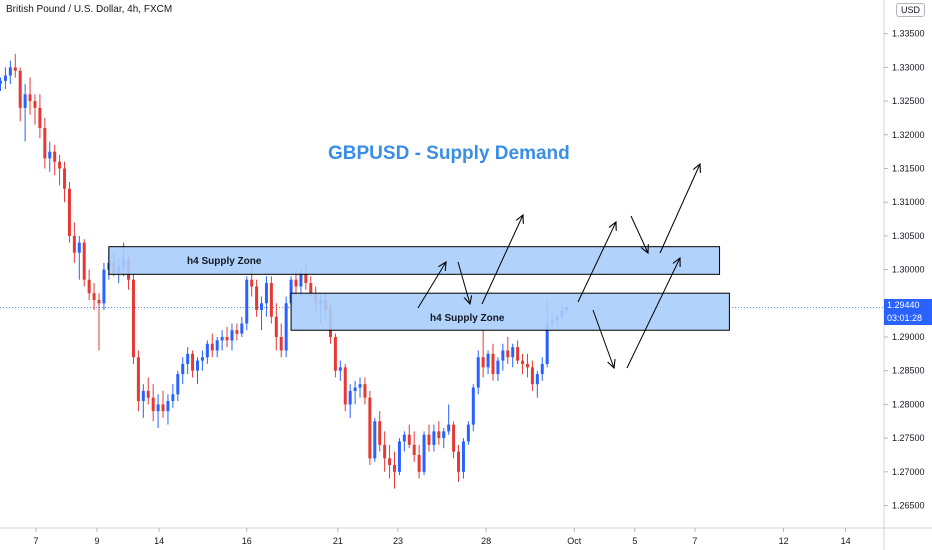 The height and width of the screenshot is (550, 932). I want to click on currency-badge: USD, so click(910, 10).